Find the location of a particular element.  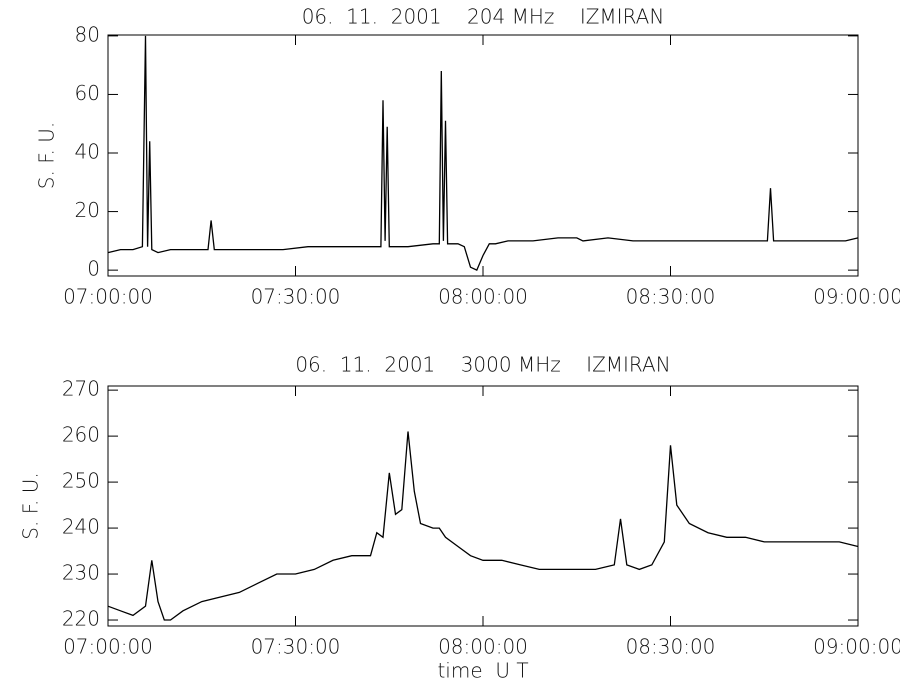

y-tick-label: 220 is located at coordinates (81, 619).